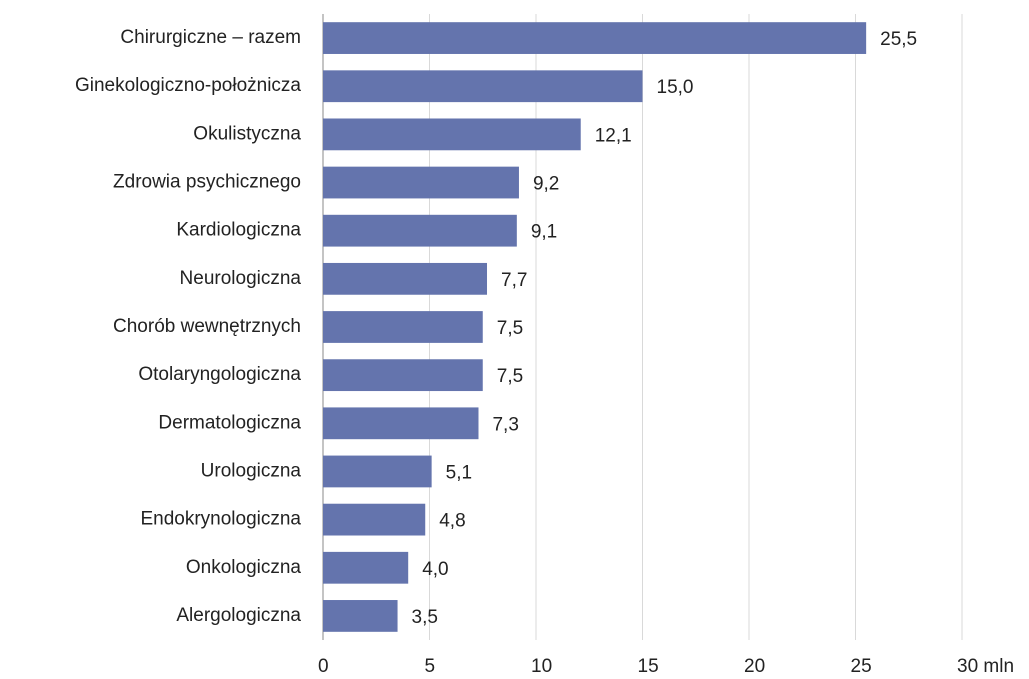 The image size is (1029, 679). Describe the element at coordinates (861, 666) in the screenshot. I see `x-tick-label: 25` at that location.